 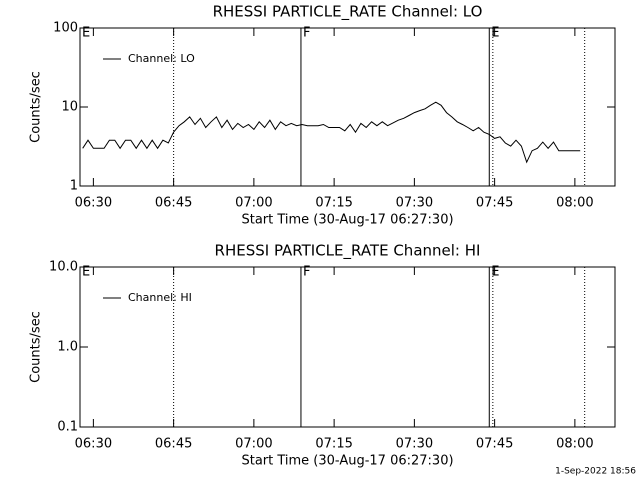 What do you see at coordinates (595, 472) in the screenshot?
I see `footer: 1-Sep-2022 18:56` at bounding box center [595, 472].